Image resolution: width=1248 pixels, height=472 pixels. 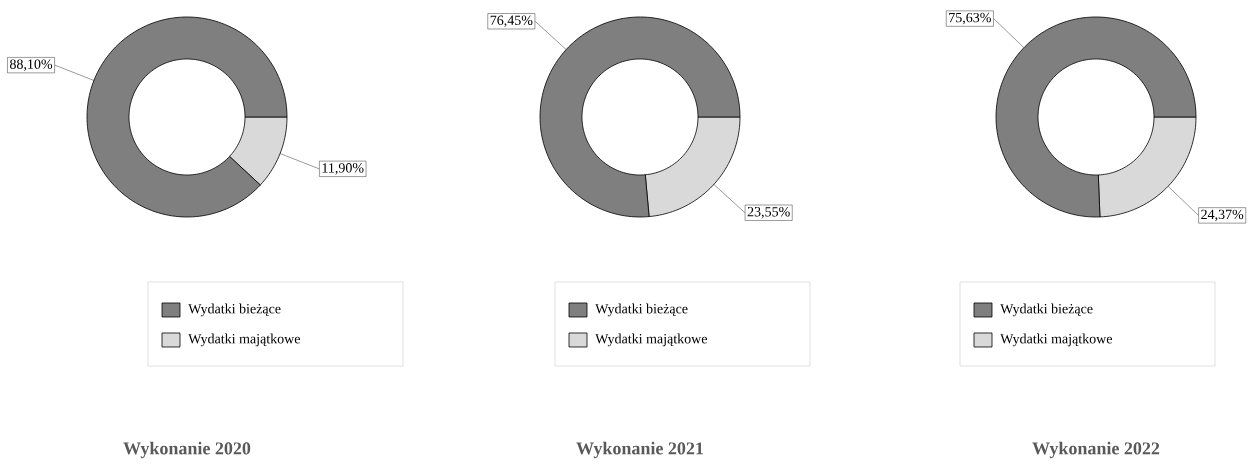 What do you see at coordinates (187, 450) in the screenshot?
I see `text: Wykonanie 2020` at bounding box center [187, 450].